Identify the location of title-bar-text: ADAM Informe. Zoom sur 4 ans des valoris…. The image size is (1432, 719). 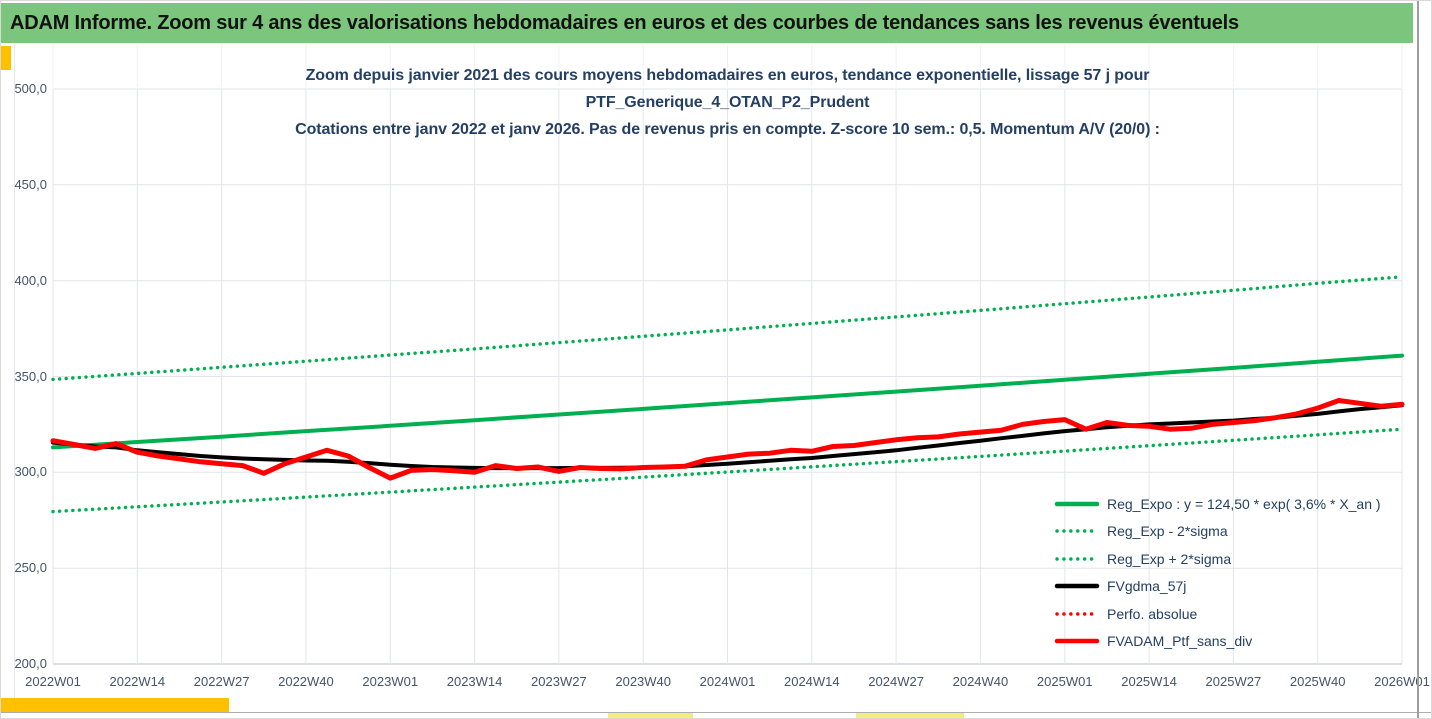
(624, 22).